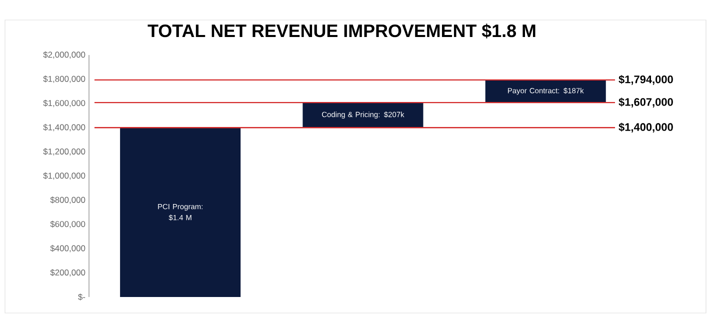 The image size is (716, 317). What do you see at coordinates (64, 128) in the screenshot?
I see `y-tick-label: $1,400,000` at bounding box center [64, 128].